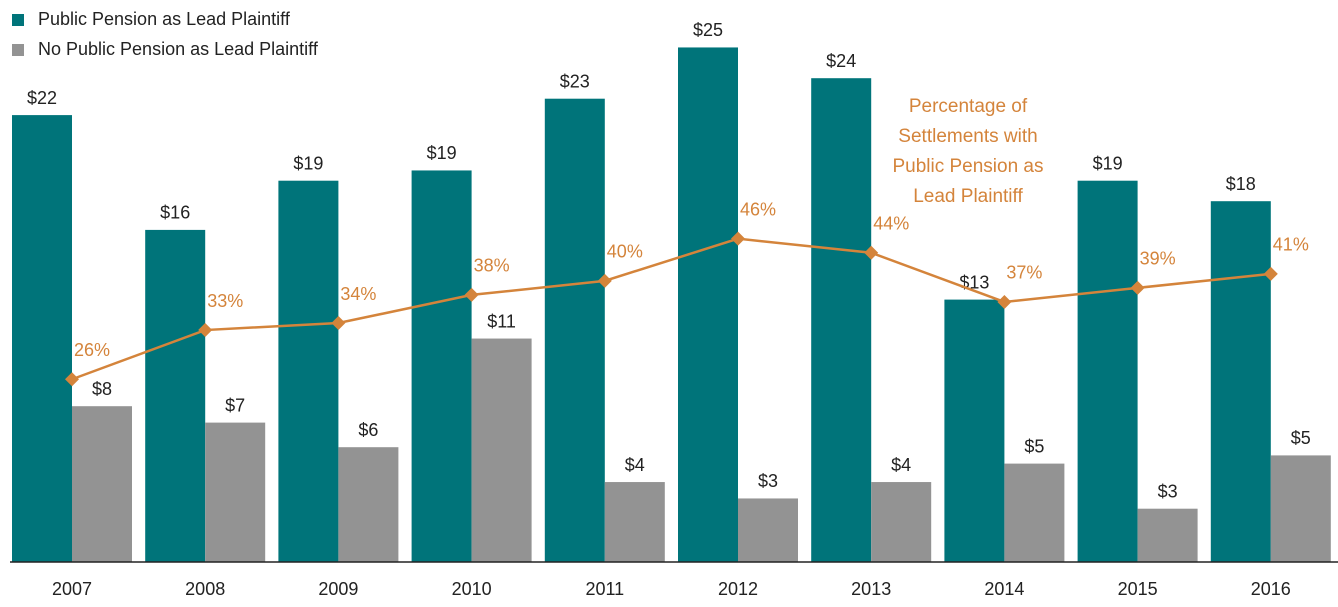 This screenshot has width=1338, height=607. What do you see at coordinates (42, 98) in the screenshot?
I see `value-label: $22` at bounding box center [42, 98].